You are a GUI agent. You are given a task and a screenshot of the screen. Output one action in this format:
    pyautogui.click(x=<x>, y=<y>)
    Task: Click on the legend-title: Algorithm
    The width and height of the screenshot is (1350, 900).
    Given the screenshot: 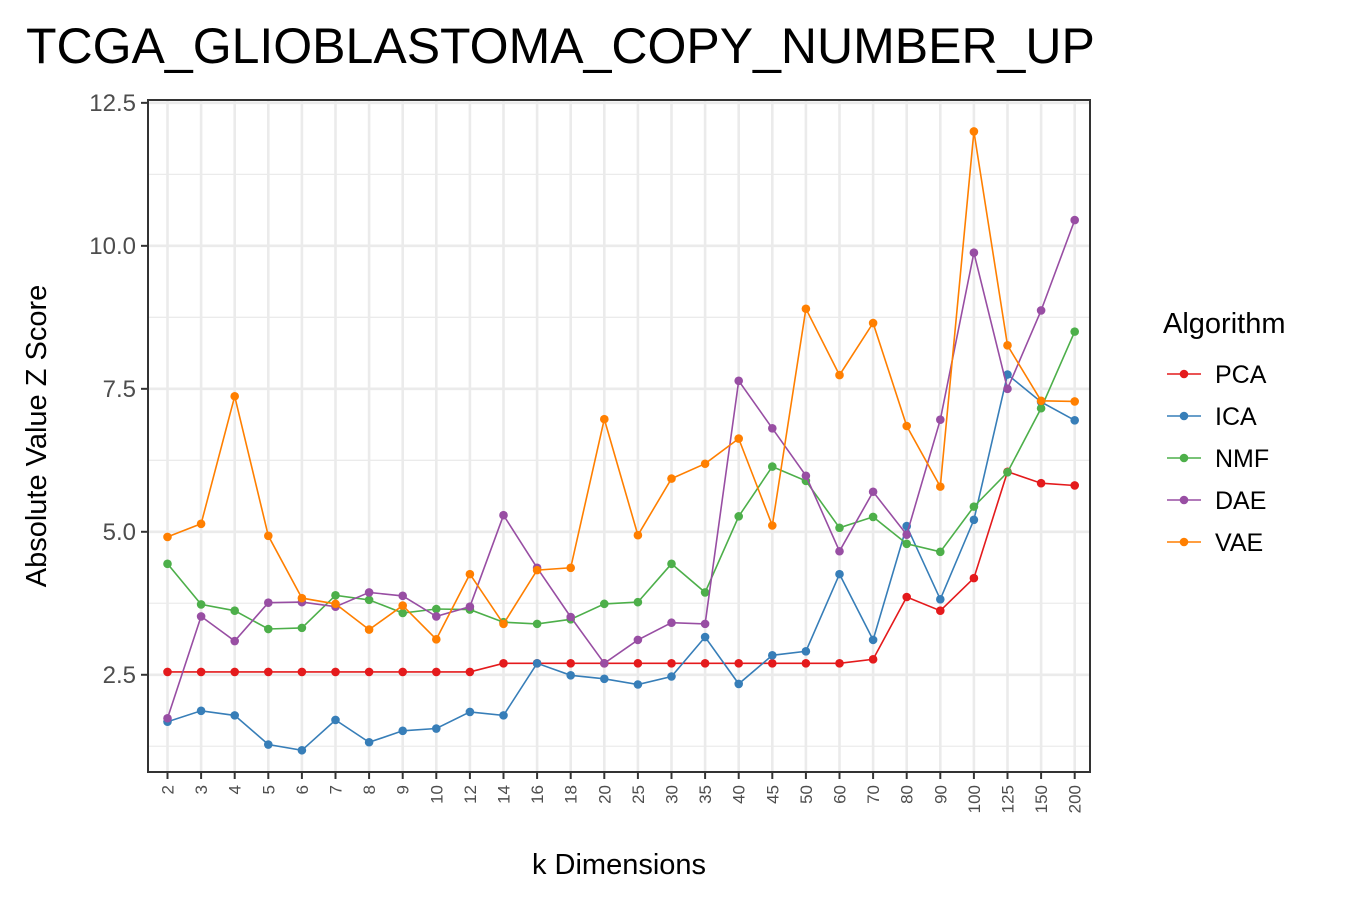 What is the action you would take?
    pyautogui.click(x=1224, y=324)
    